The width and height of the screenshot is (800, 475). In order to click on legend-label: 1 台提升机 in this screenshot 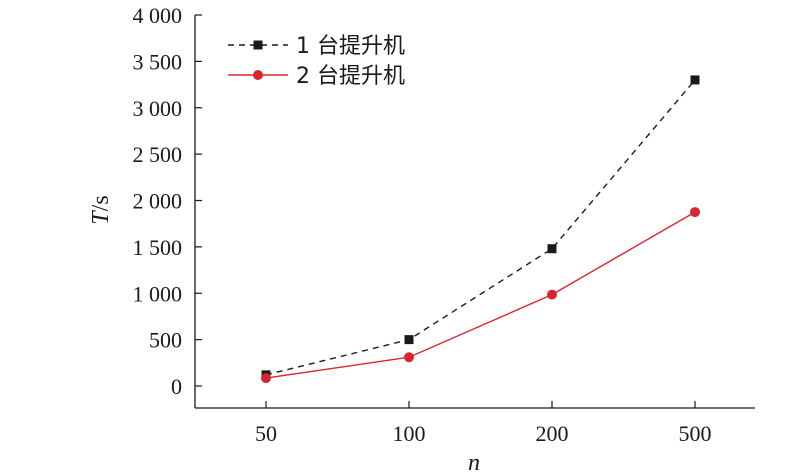, I will do `click(350, 46)`.